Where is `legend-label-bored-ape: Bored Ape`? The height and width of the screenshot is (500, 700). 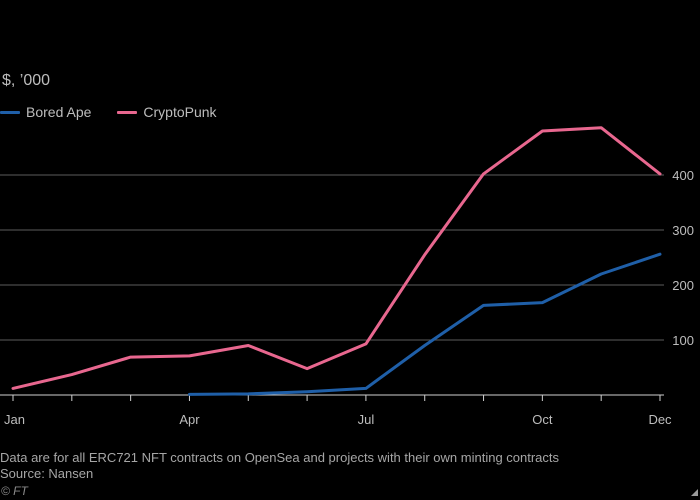 legend-label-bored-ape: Bored Ape is located at coordinates (59, 112).